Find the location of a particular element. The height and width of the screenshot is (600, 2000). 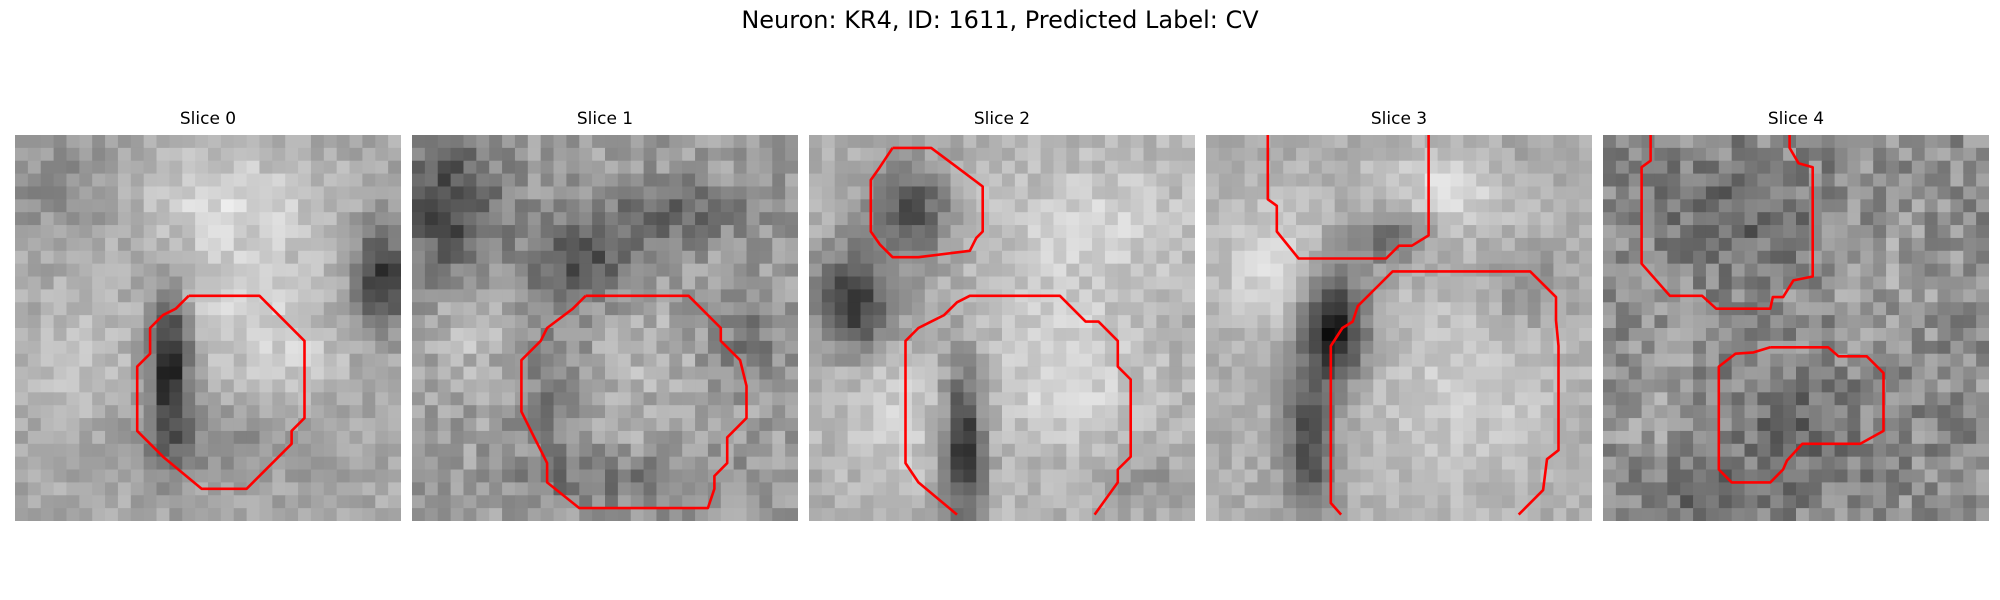

slice-title: Slice 4 is located at coordinates (1796, 119).